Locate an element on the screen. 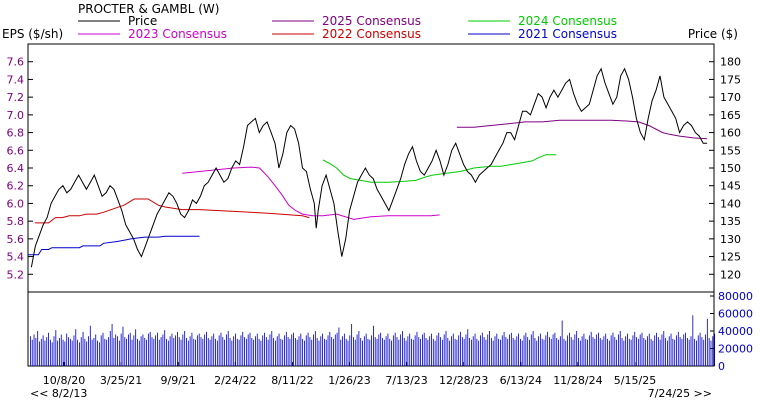 The image size is (760, 400). price-tick-label: 145 is located at coordinates (730, 186).